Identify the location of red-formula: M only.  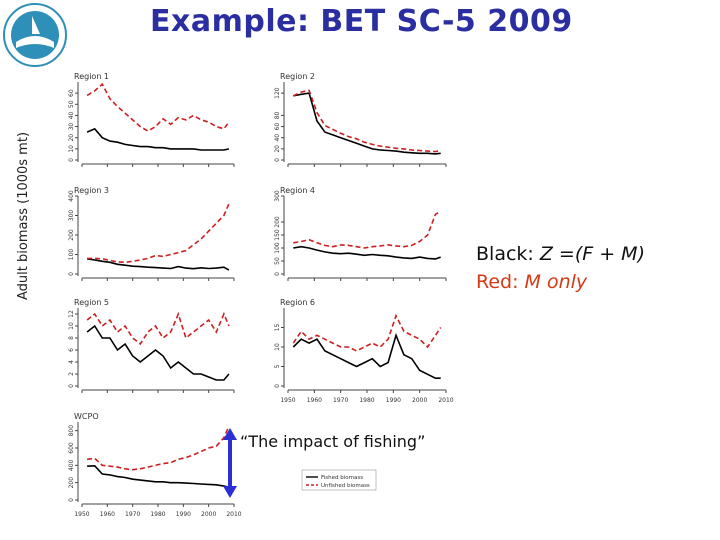
(556, 282).